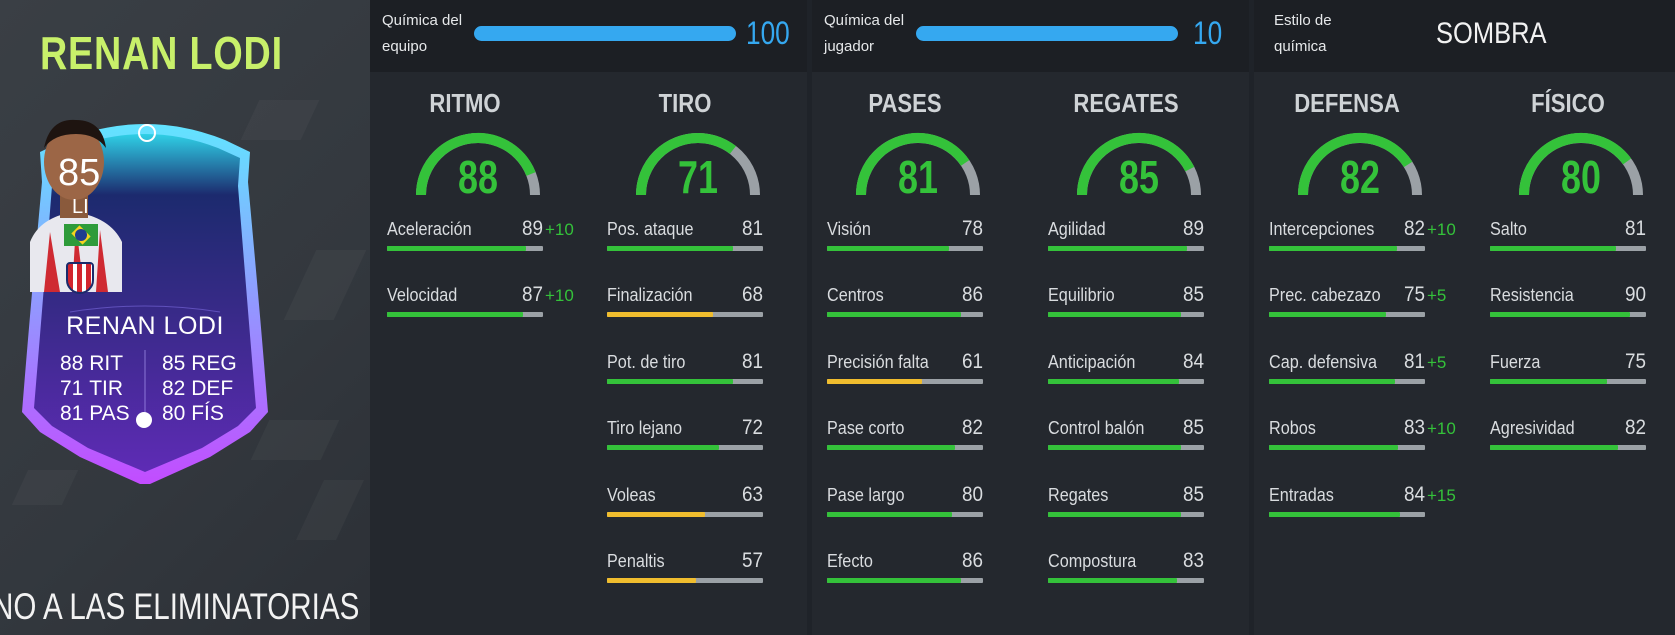  I want to click on category-value-regates: 85, so click(1139, 177).